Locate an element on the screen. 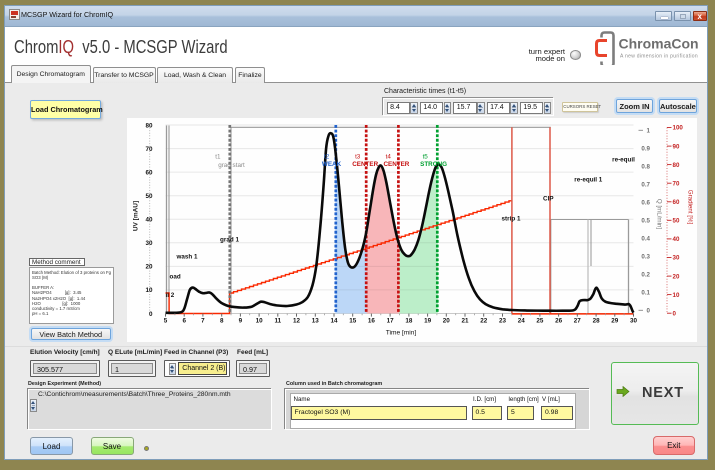  svg-text: 8 is located at coordinates (222, 321).